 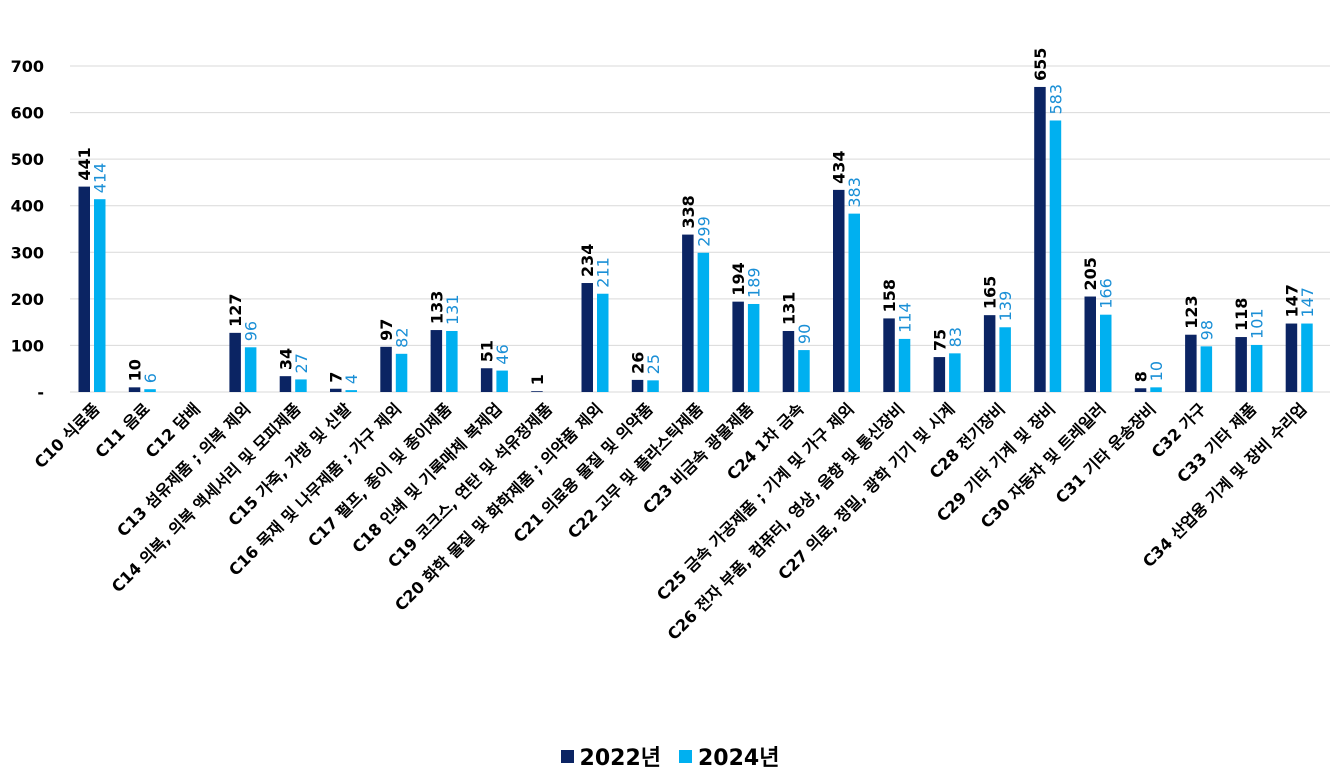 I want to click on y-tick-label: 200, so click(x=27, y=299).